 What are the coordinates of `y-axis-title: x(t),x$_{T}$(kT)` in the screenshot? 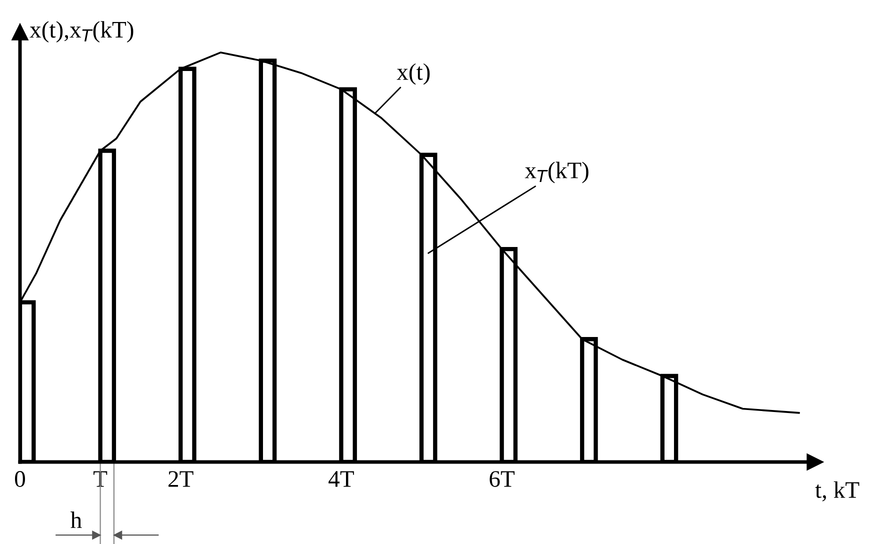 It's located at (82, 32).